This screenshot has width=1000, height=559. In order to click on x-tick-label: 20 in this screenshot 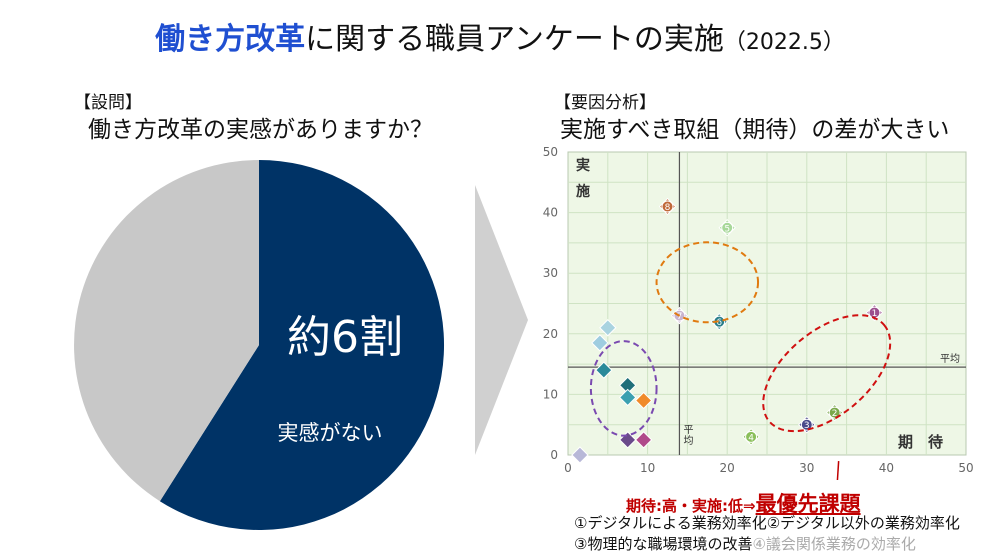, I will do `click(727, 468)`.